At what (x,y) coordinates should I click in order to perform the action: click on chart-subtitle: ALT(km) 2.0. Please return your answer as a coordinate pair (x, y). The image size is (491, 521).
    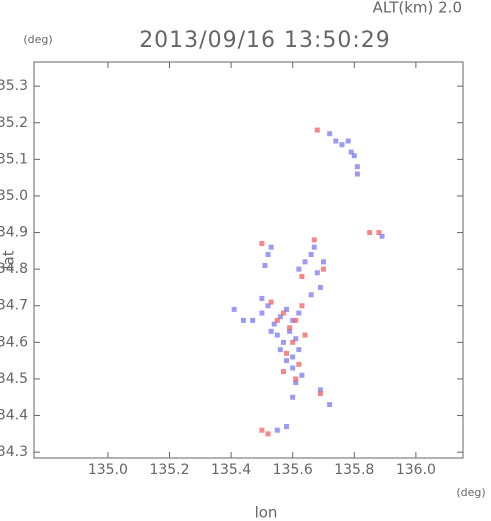
    Looking at the image, I should click on (417, 8).